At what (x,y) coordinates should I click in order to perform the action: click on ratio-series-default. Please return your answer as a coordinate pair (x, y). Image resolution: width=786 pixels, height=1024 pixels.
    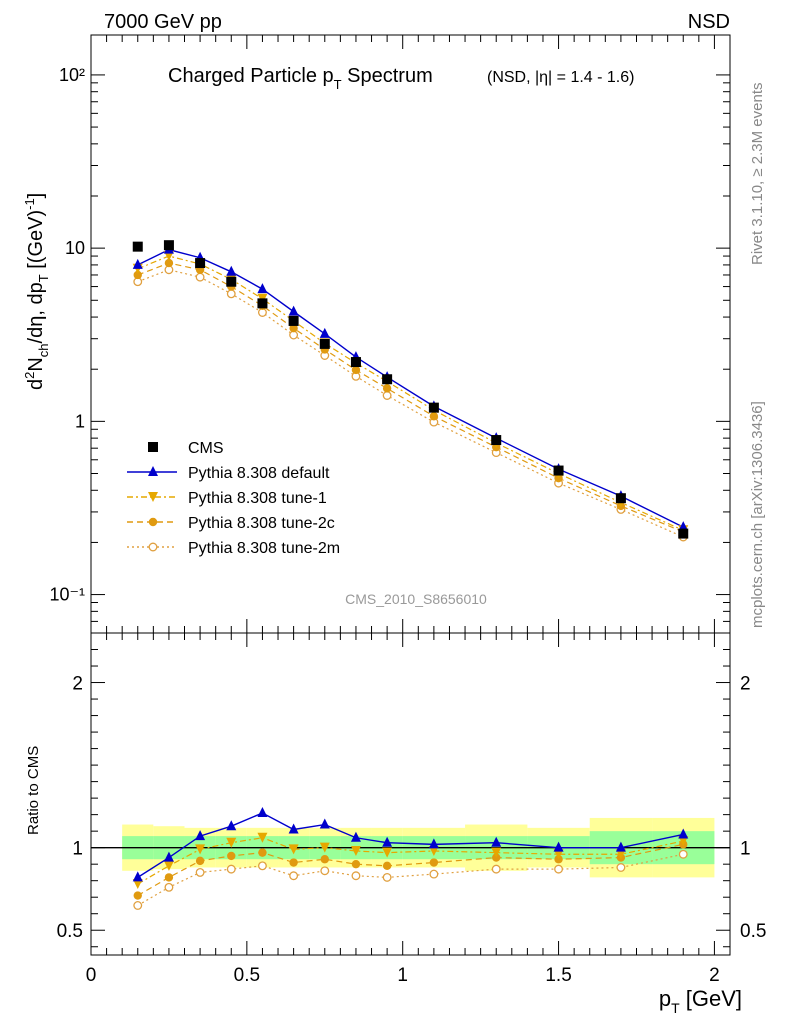
    Looking at the image, I should click on (410, 844).